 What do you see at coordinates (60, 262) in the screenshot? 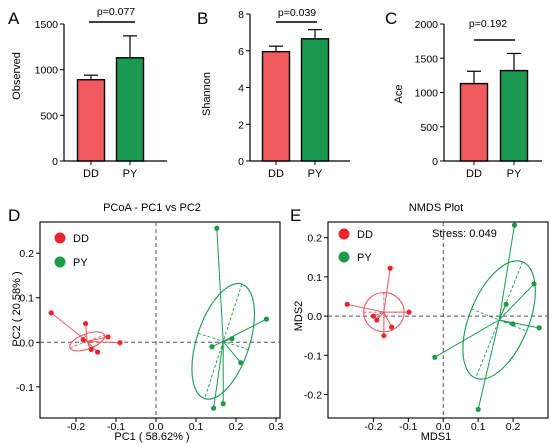
I see `pcoa-legend-marker-py` at bounding box center [60, 262].